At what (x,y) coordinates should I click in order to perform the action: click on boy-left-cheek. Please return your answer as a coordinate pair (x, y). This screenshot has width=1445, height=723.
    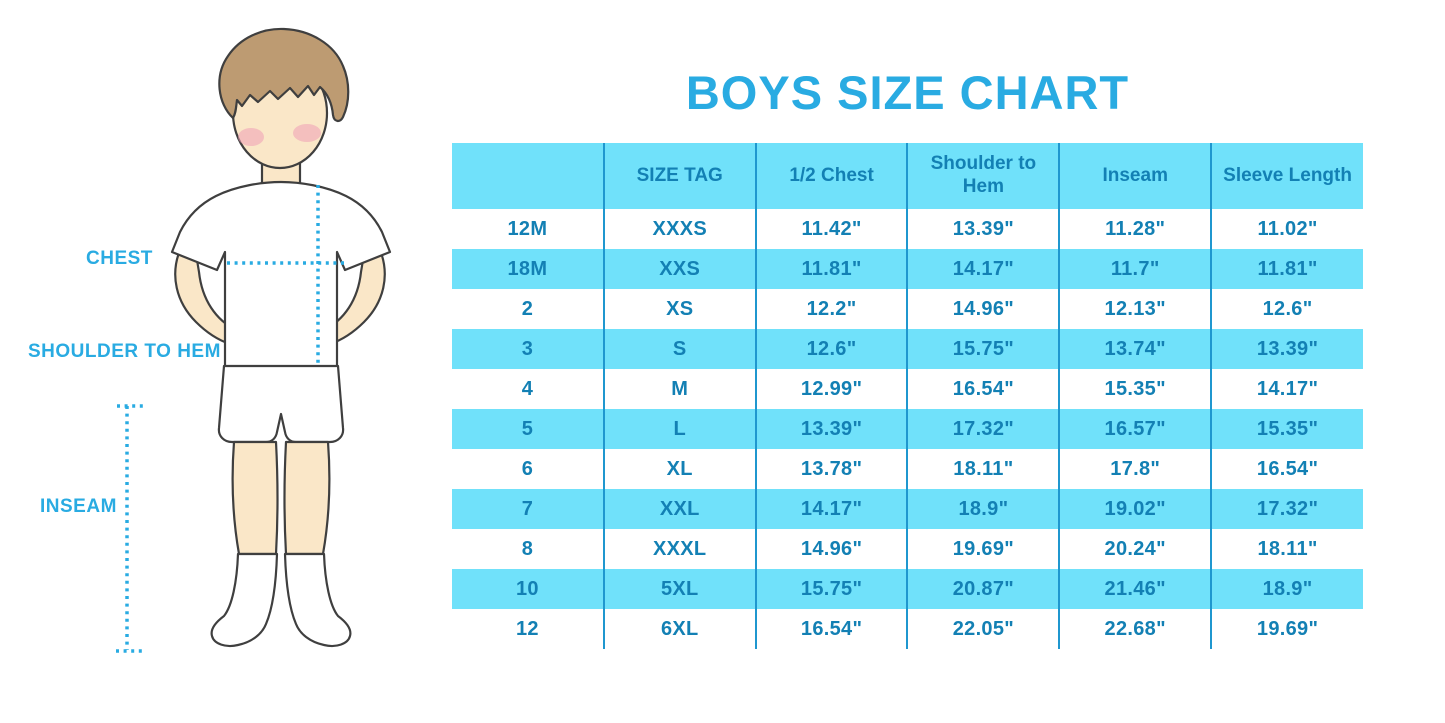
    Looking at the image, I should click on (251, 137).